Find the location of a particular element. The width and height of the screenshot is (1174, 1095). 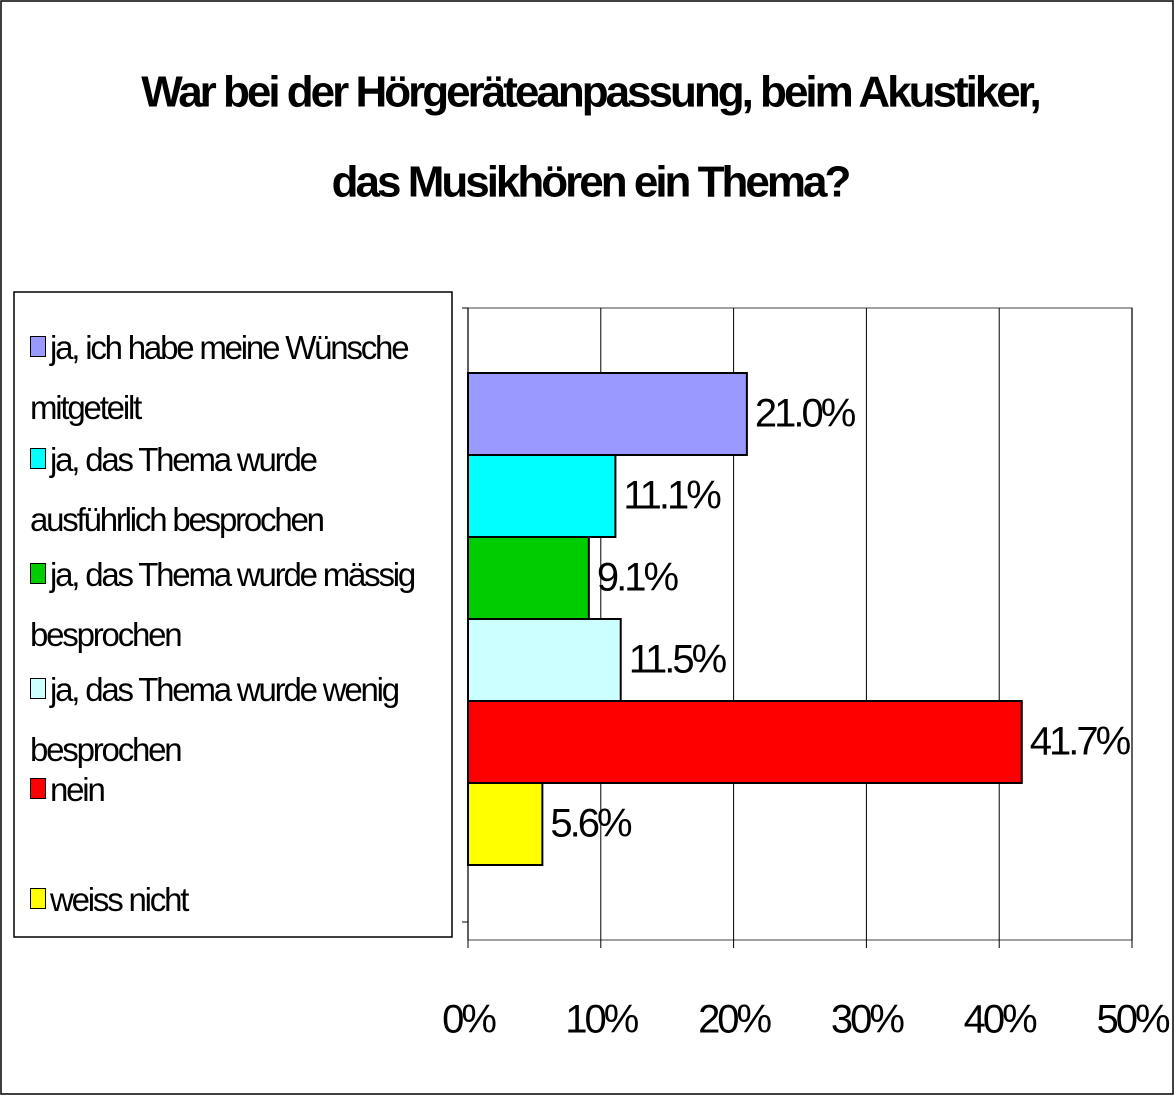

legend-item: ja, ich habe meine Wünsche mitgeteilt is located at coordinates (240, 378).